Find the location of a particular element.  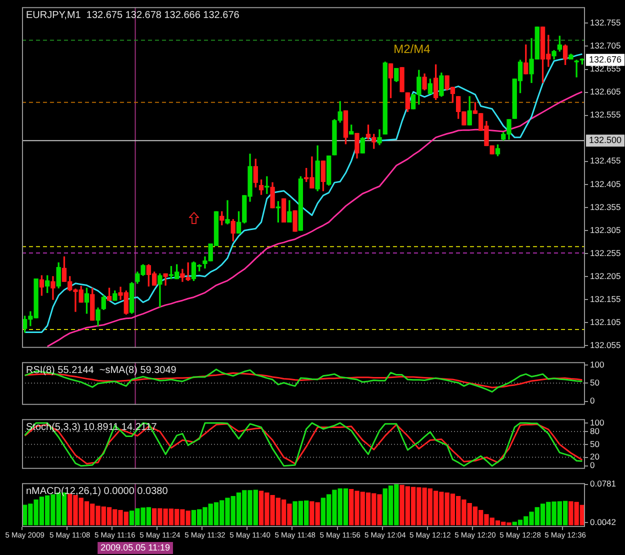

y-tick-label: 0.0042 is located at coordinates (603, 522).